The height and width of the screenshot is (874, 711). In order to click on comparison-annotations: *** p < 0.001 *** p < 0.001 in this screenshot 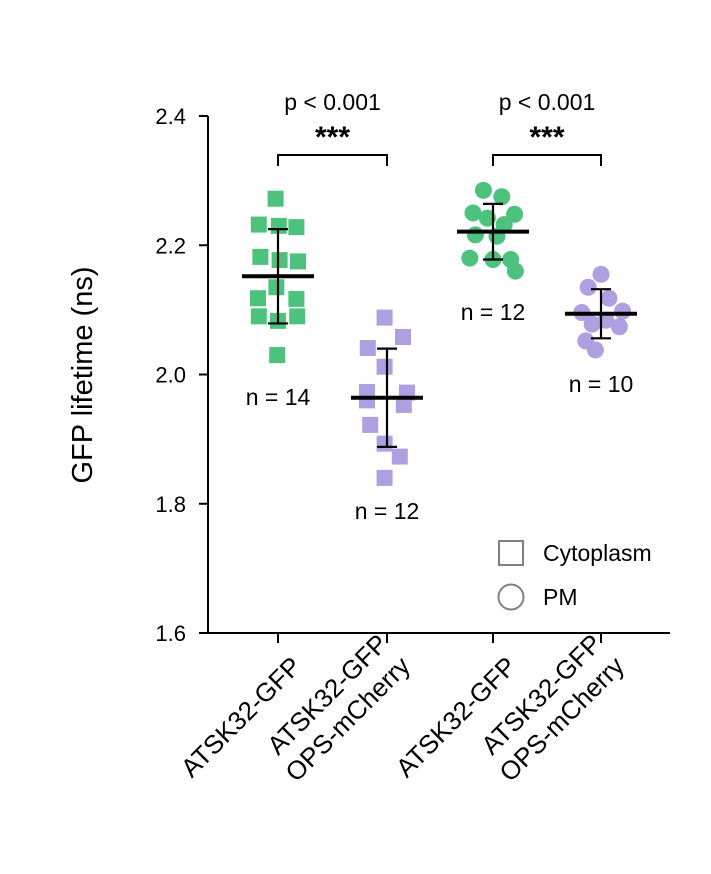, I will do `click(439, 127)`.